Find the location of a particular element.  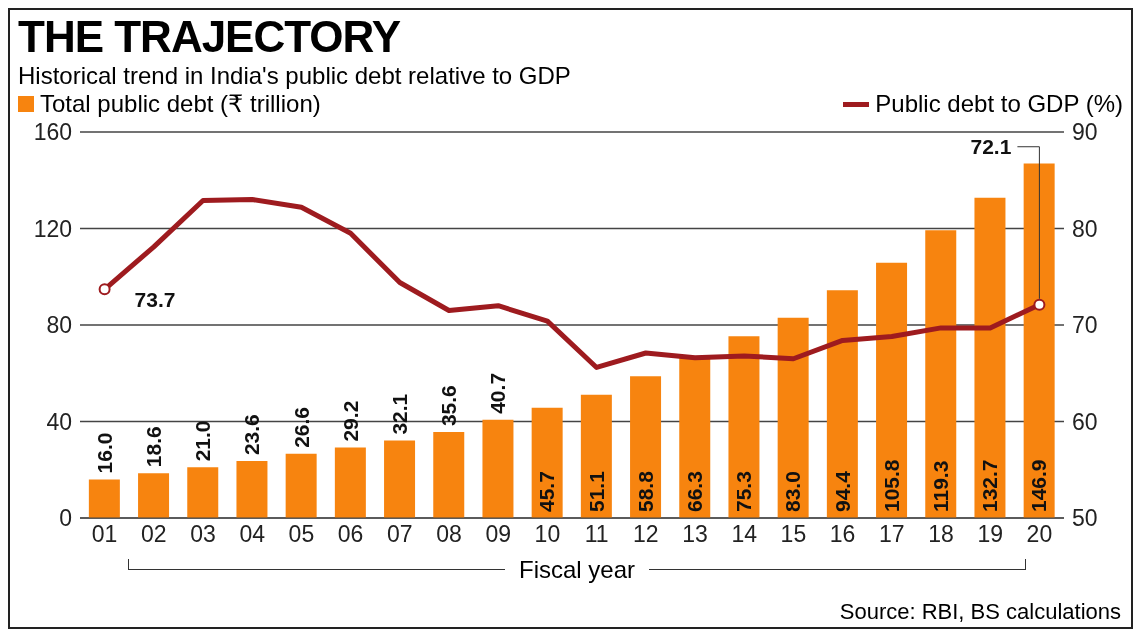

x-tick-label: 13 is located at coordinates (695, 534).